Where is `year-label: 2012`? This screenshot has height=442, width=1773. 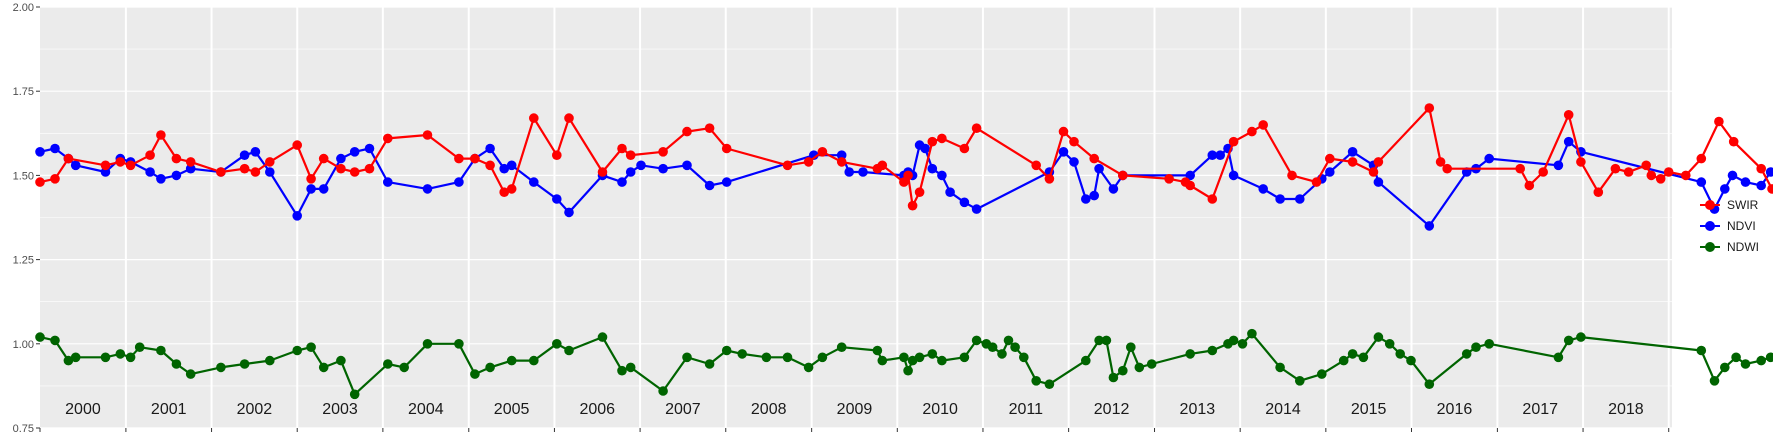
year-label: 2012 is located at coordinates (1112, 409).